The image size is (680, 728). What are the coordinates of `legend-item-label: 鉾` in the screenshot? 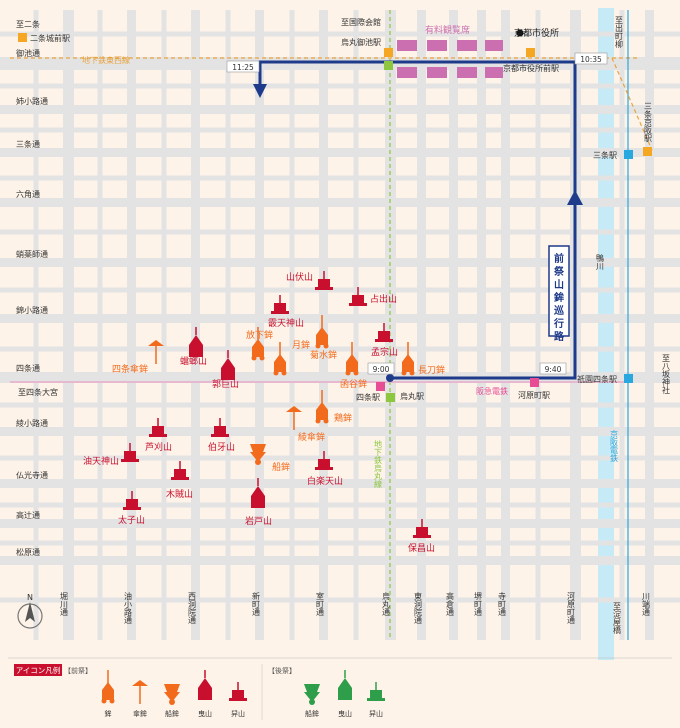 It's located at (108, 713).